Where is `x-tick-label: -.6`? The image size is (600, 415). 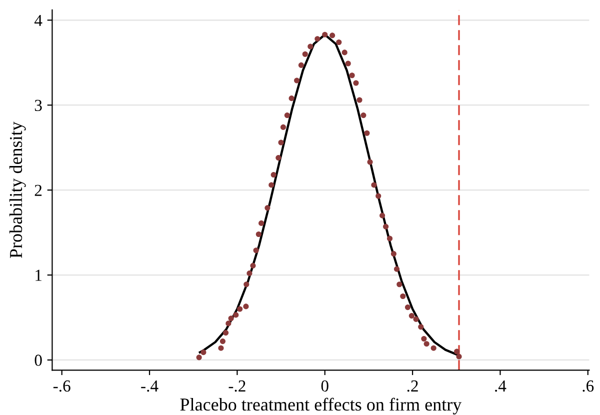
x-tick-label: -.6 is located at coordinates (61, 386).